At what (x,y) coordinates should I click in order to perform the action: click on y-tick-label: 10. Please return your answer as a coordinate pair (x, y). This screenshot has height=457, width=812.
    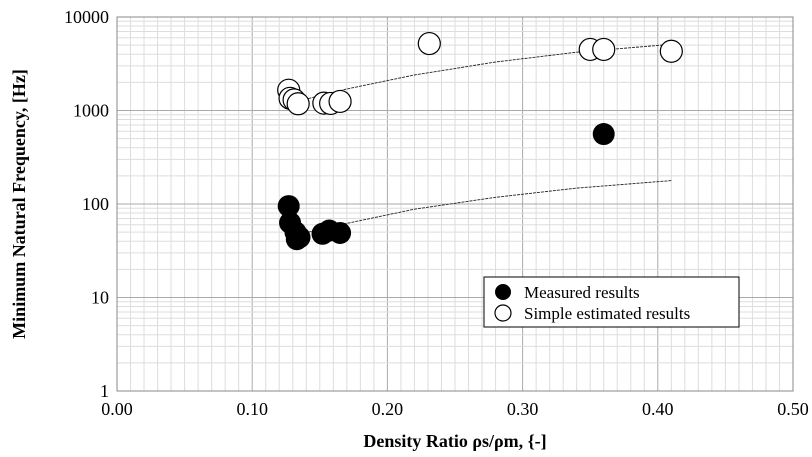
    Looking at the image, I should click on (100, 298).